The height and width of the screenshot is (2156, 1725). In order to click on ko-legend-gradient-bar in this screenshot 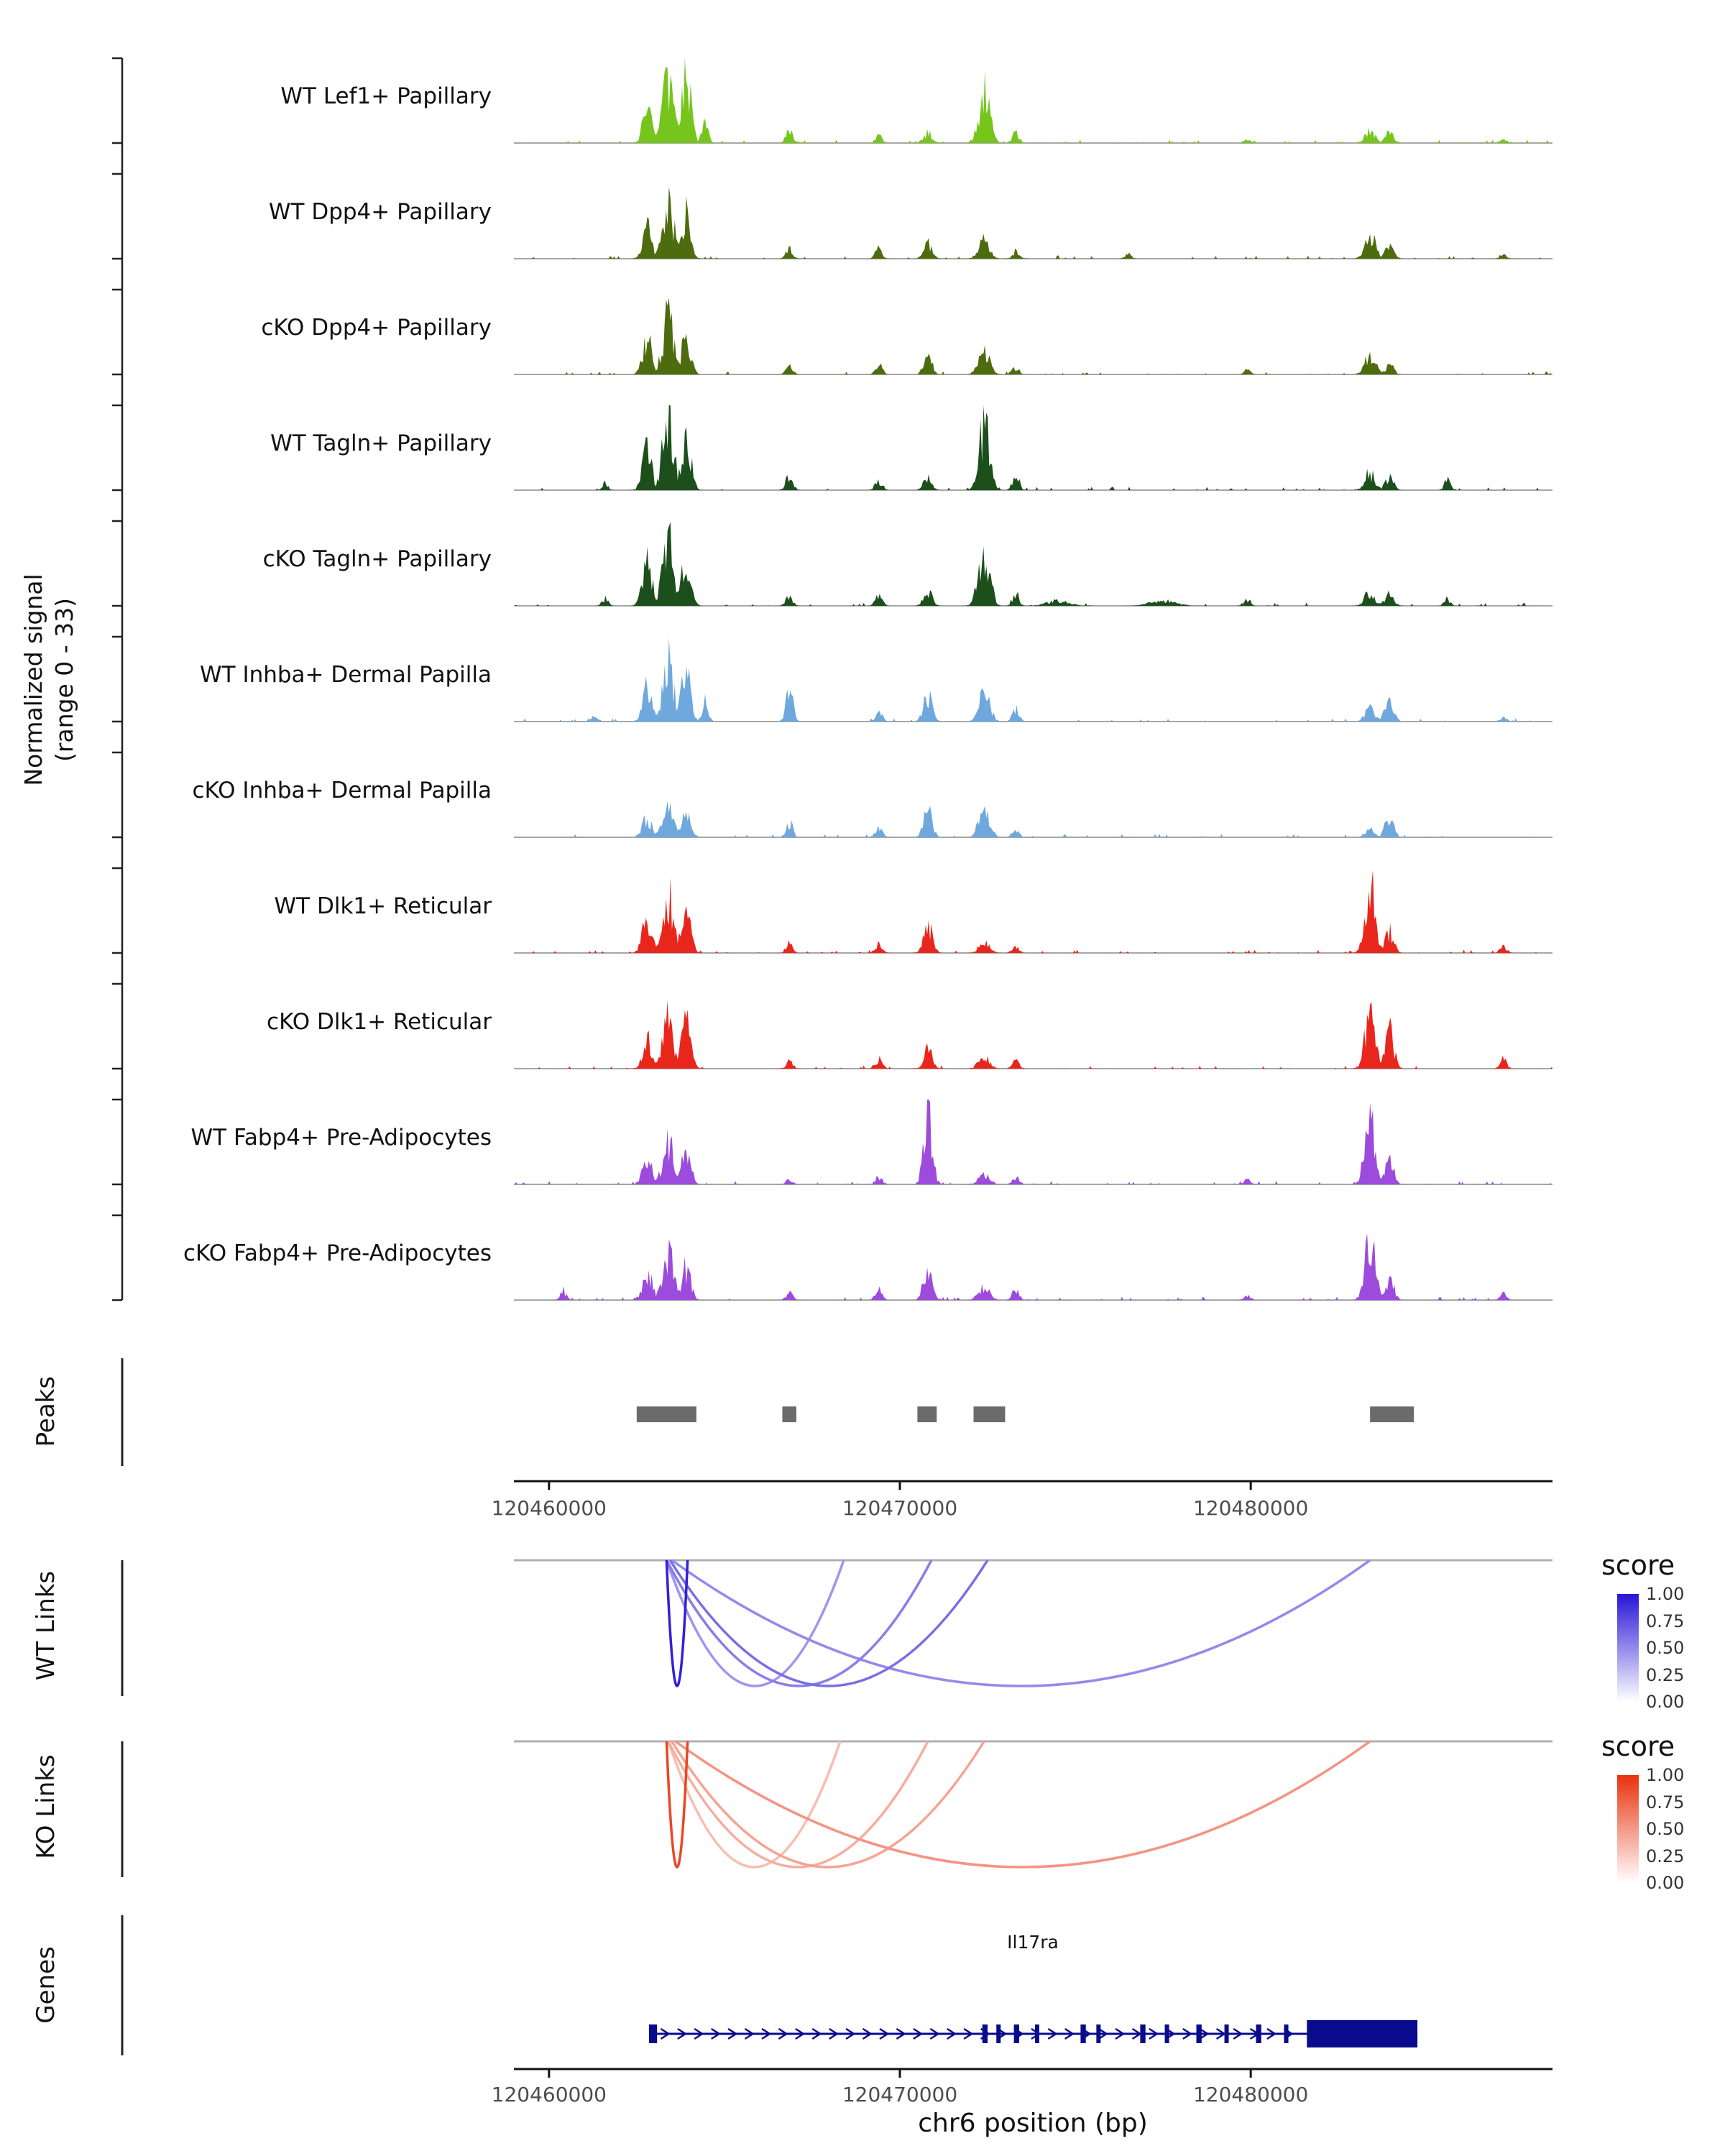, I will do `click(1628, 1829)`.